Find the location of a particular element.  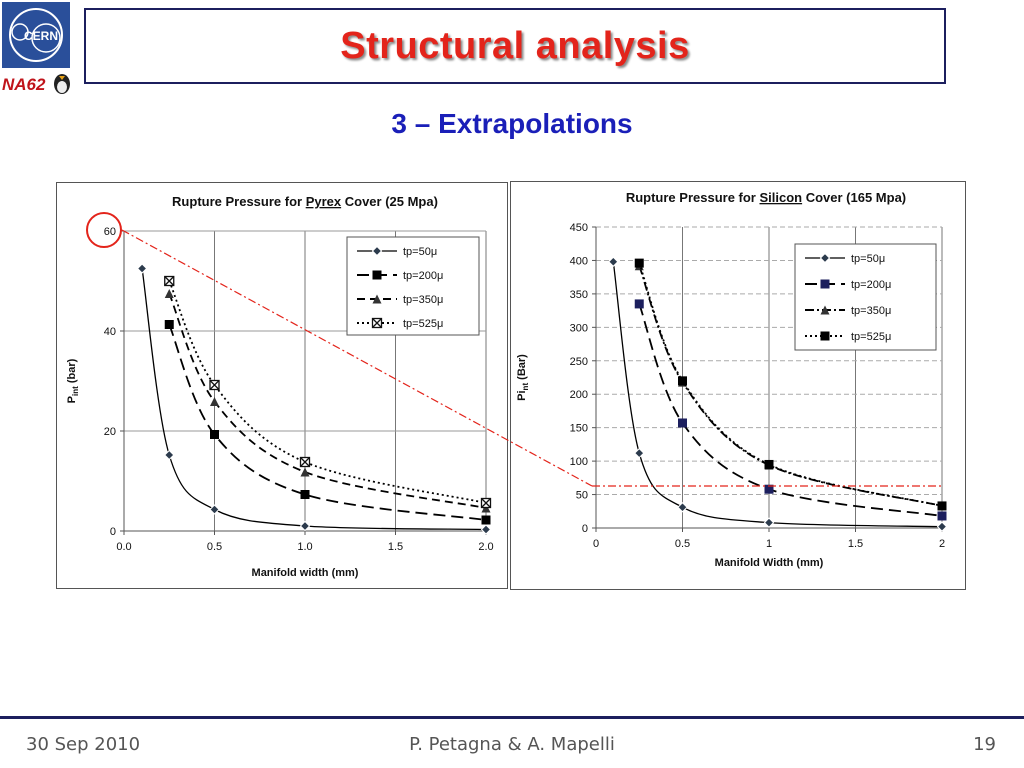

y-axis-label-unit: (Bar) is located at coordinates (522, 368).